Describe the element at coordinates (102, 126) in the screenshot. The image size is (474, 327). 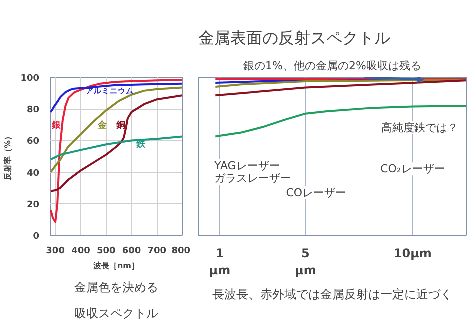
I see `series-label: 金` at that location.